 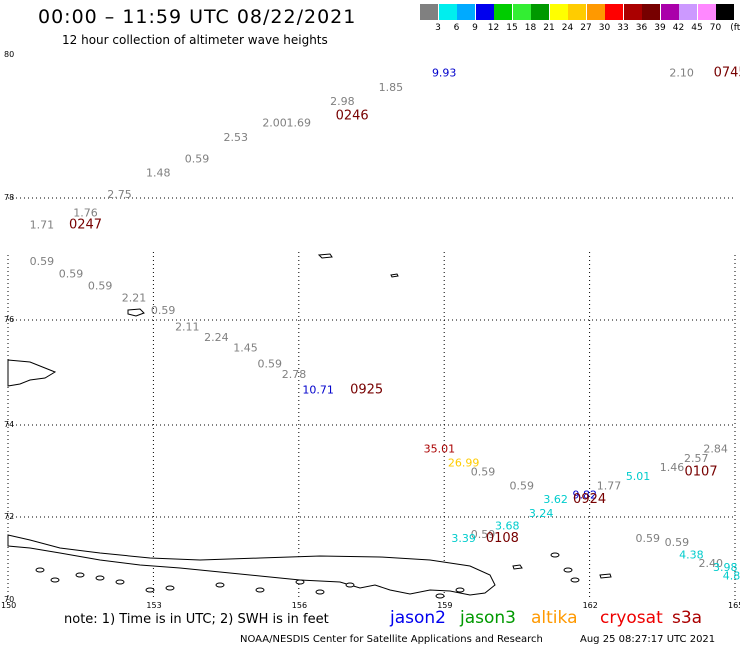 I want to click on generated-timestamp: Aug 25 08:27:17 UTC 2021, so click(x=648, y=639).